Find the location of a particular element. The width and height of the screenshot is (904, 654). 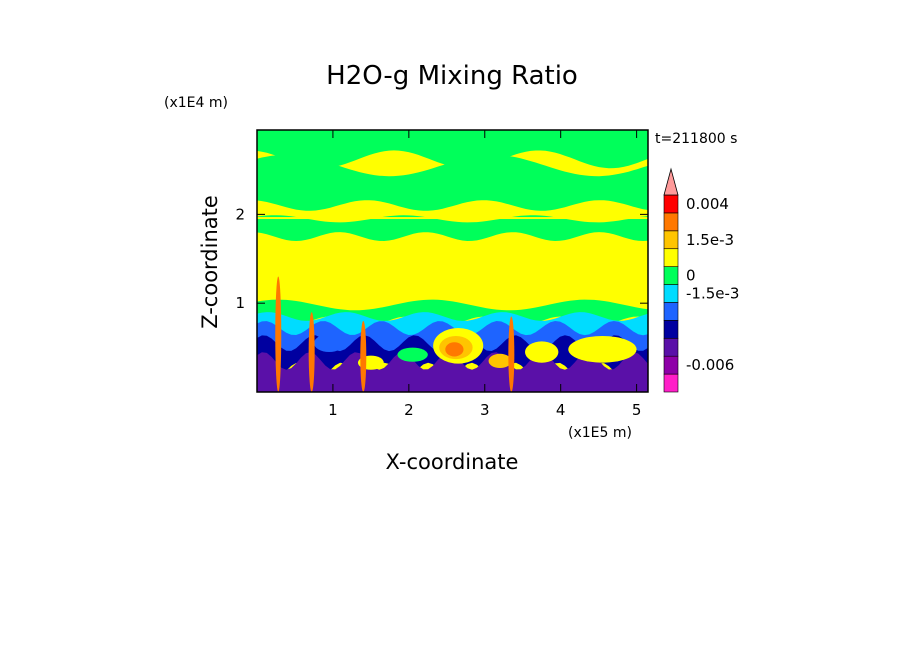

y-axis-title: Z-coordinate is located at coordinates (210, 262).